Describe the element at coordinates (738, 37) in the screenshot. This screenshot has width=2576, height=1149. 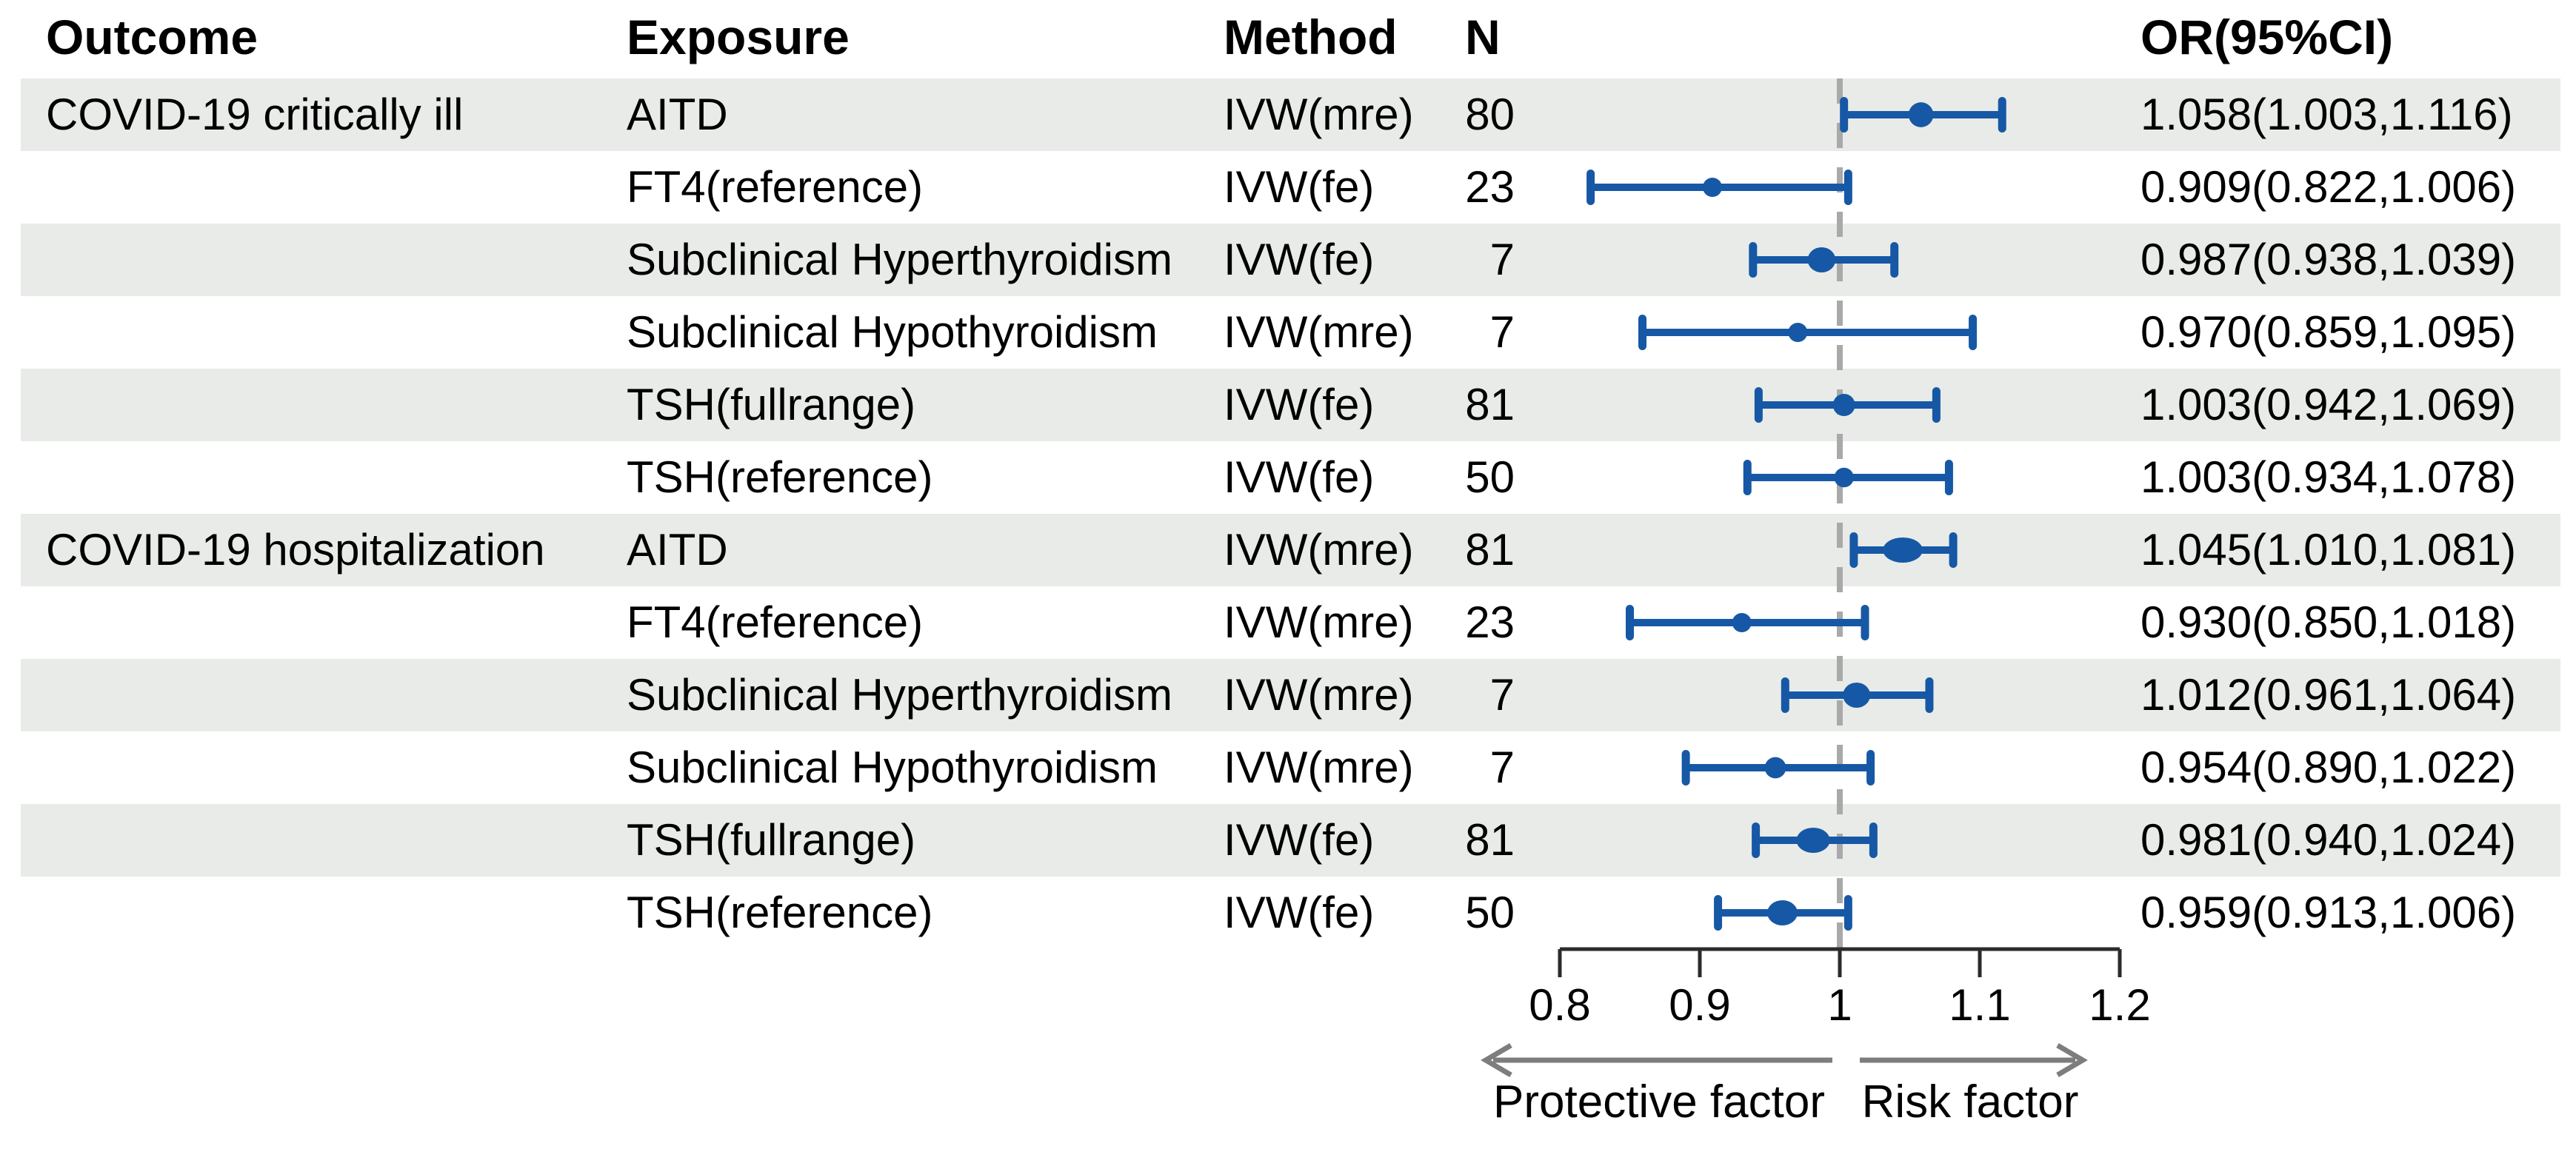
I see `column-header-exposure: Exposure` at that location.